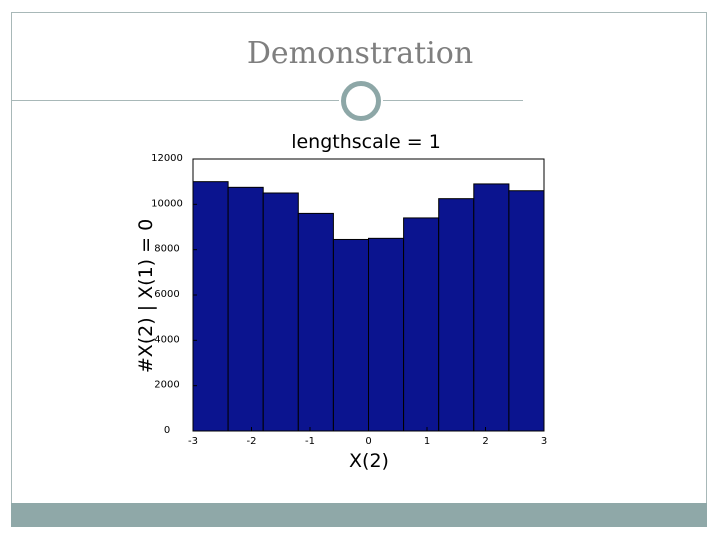 This screenshot has width=720, height=540. Describe the element at coordinates (453, 100) in the screenshot. I see `title-rule-right` at that location.